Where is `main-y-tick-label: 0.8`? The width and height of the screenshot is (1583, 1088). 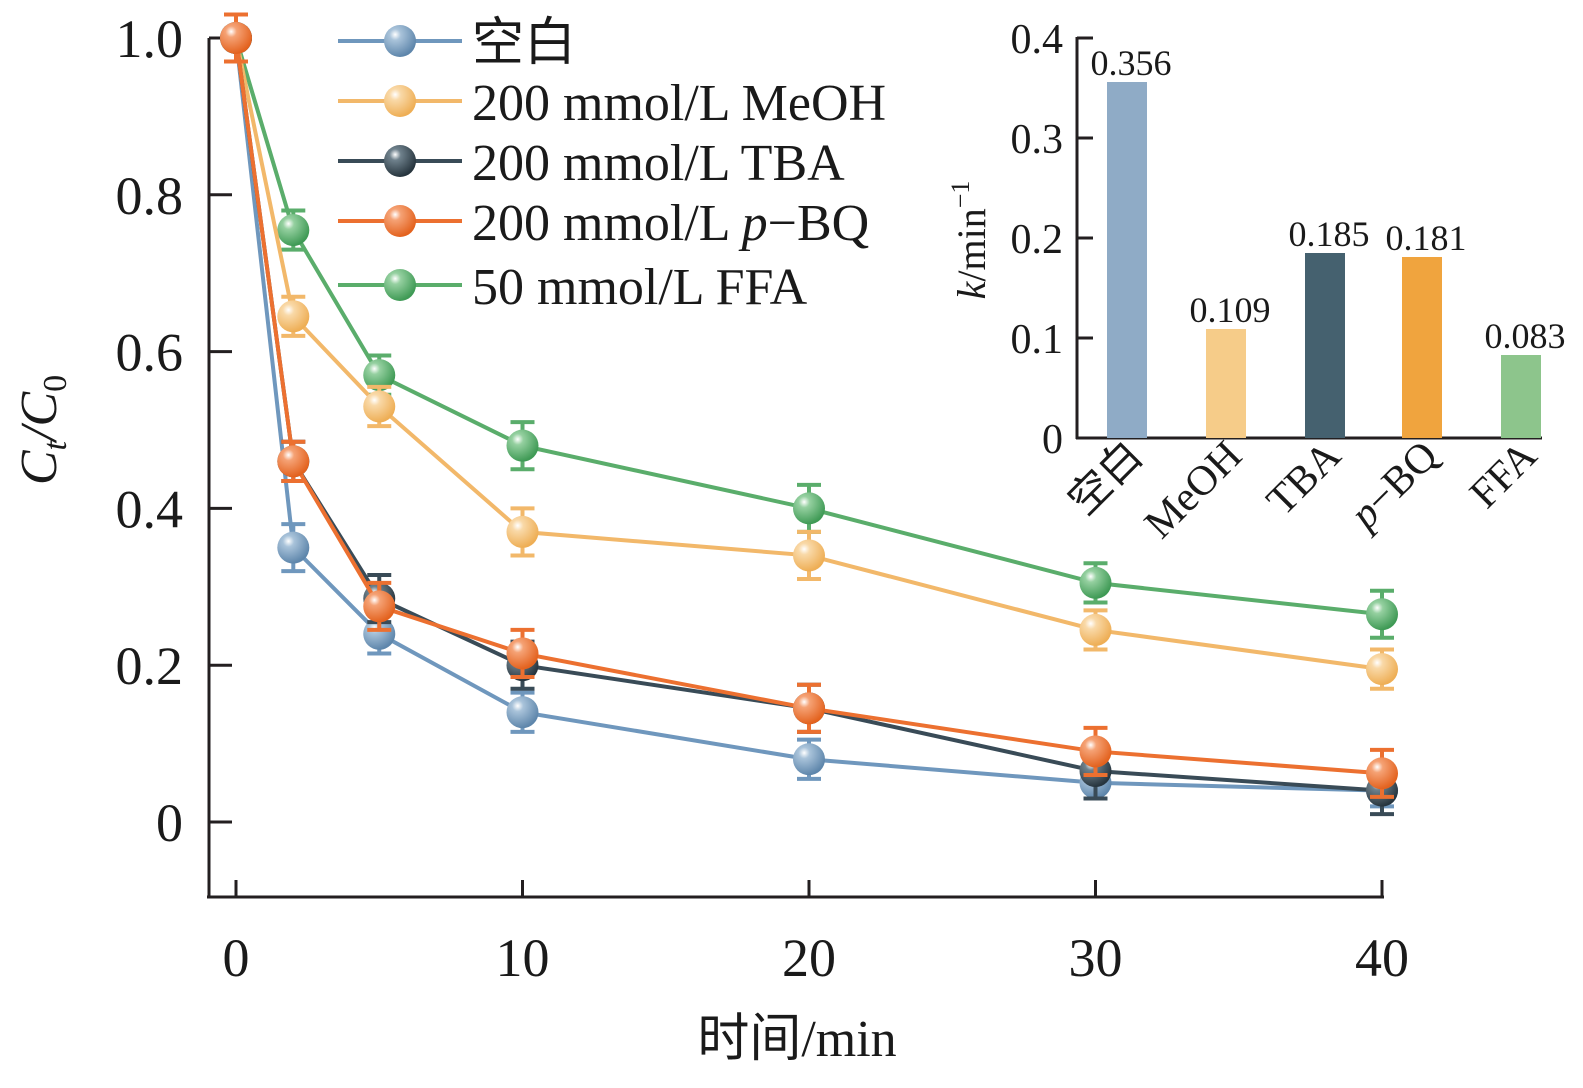 main-y-tick-label: 0.8 is located at coordinates (150, 196).